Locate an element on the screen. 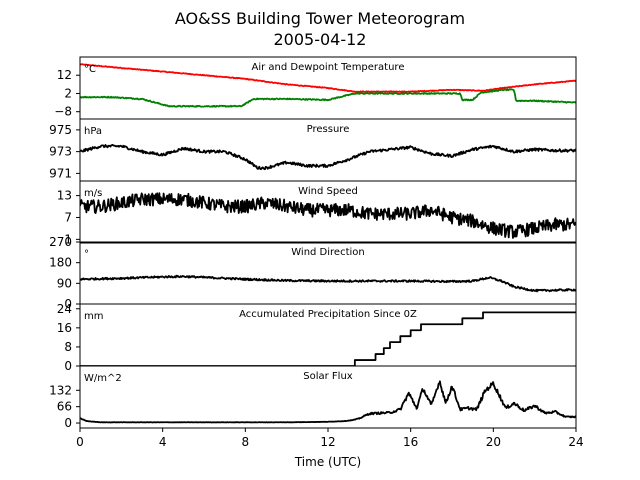 The image size is (640, 480). solar-flux-ytick-label: 66 is located at coordinates (64, 407).